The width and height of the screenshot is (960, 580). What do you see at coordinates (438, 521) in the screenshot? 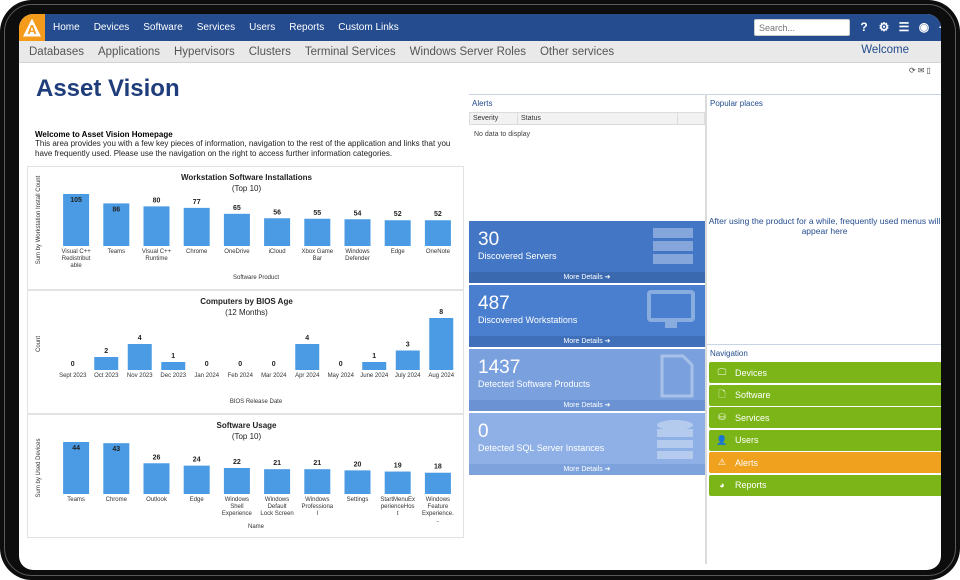
I see `tick-label-line: ..` at bounding box center [438, 521].